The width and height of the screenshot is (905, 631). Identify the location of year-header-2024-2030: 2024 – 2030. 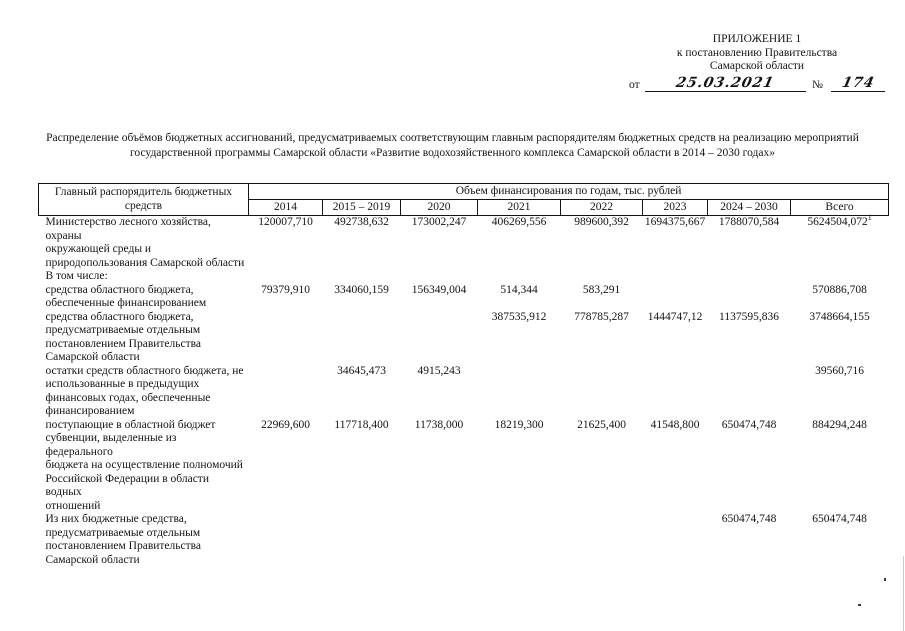
(749, 207).